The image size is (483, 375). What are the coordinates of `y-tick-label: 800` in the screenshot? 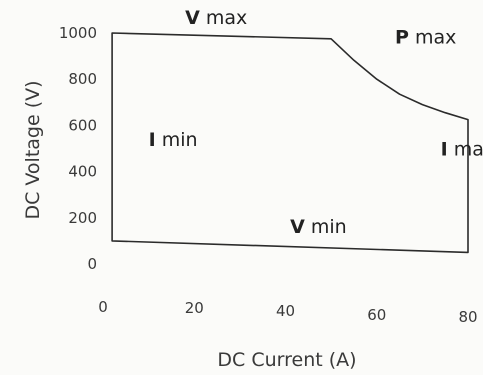 It's located at (82, 79).